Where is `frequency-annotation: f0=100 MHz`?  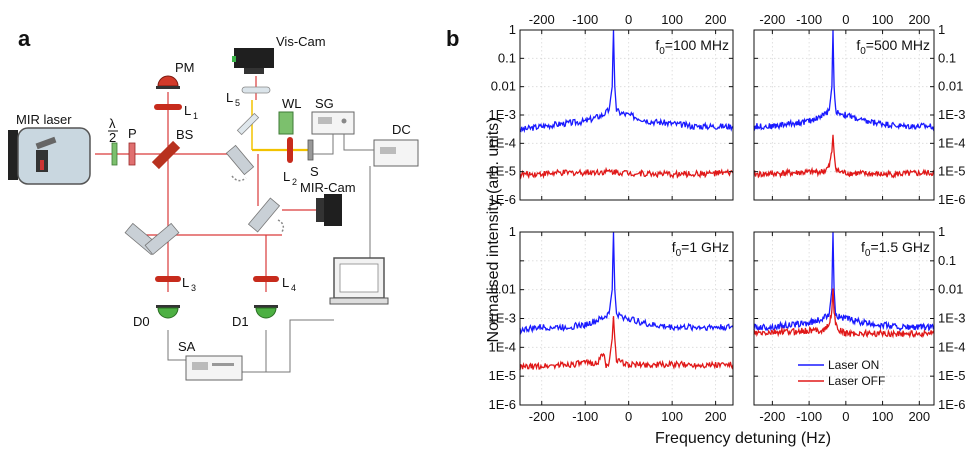
frequency-annotation: f0=100 MHz is located at coordinates (692, 47).